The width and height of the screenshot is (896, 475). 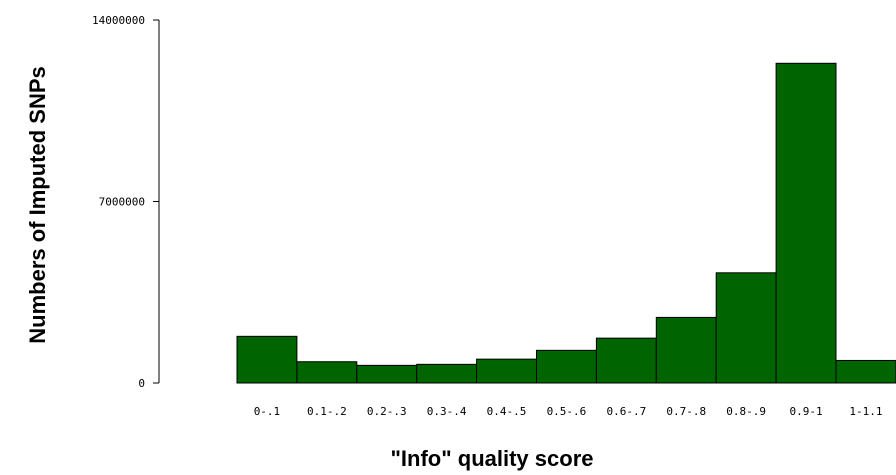 I want to click on y-tick-label: 0, so click(x=141, y=383).